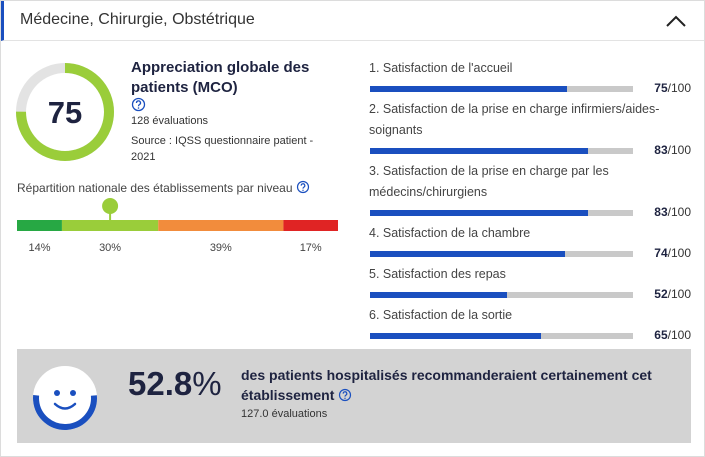  I want to click on accordion-header: Médecine, Chirurgie, Obstétrique, so click(352, 21).